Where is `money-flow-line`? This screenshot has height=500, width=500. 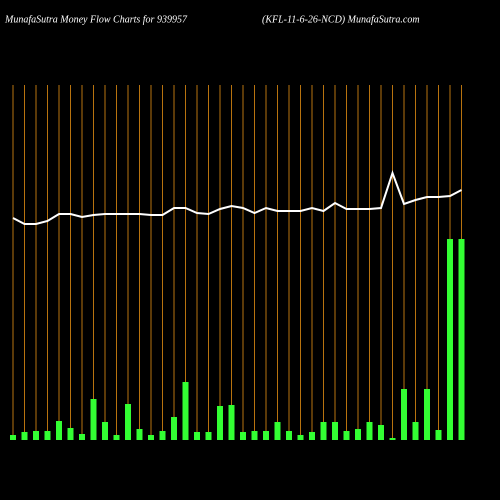 money-flow-line is located at coordinates (237, 197).